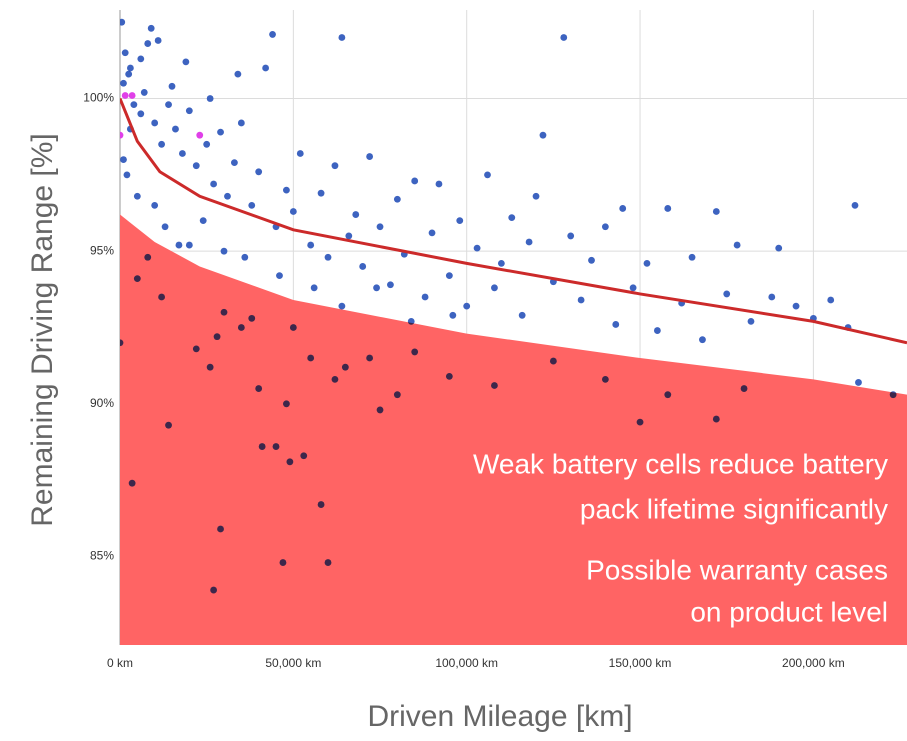  Describe the element at coordinates (466, 663) in the screenshot. I see `x-tick-label: 100,000 km` at that location.